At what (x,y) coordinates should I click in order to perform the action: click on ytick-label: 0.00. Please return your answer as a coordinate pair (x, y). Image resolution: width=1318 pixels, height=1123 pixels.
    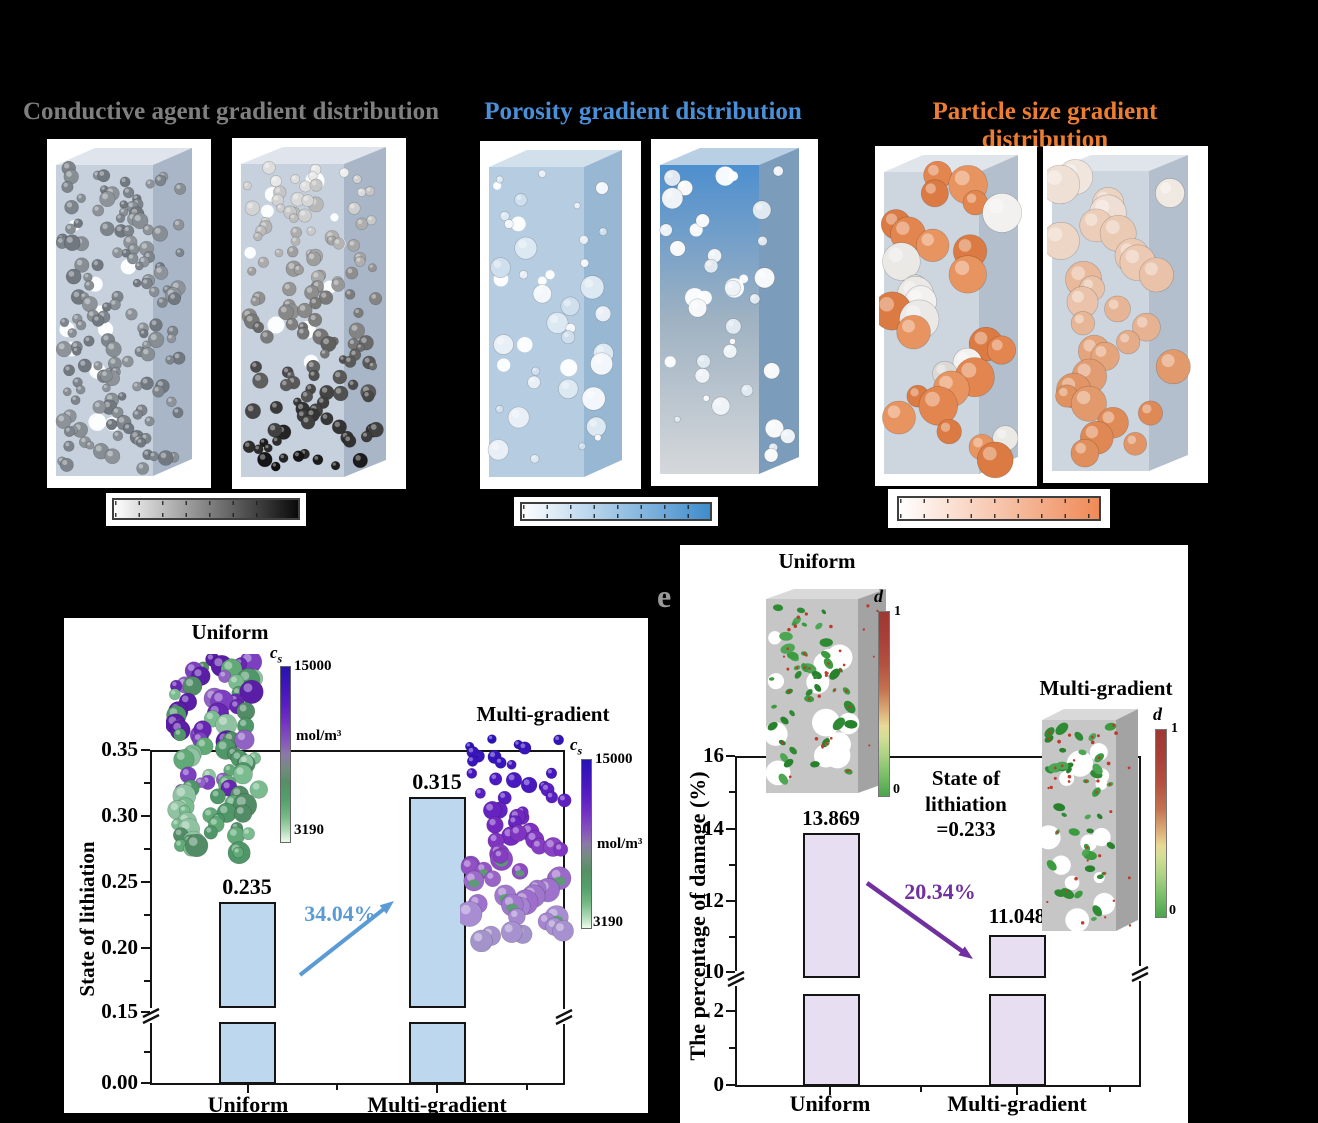
    Looking at the image, I should click on (119, 1082).